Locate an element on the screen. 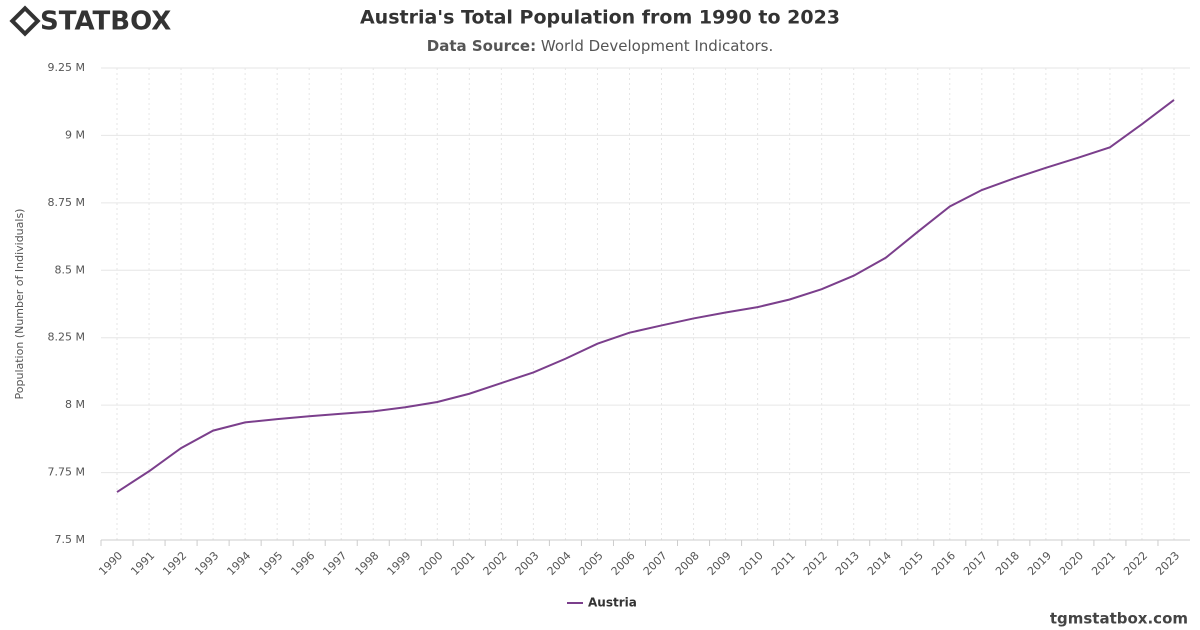 The width and height of the screenshot is (1200, 630). legend: Austria is located at coordinates (602, 603).